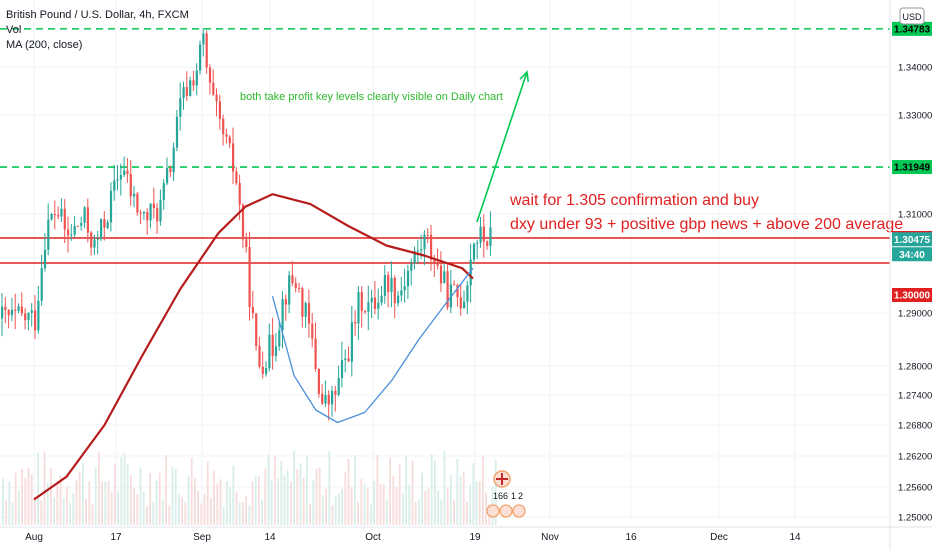 Image resolution: width=932 pixels, height=555 pixels. Describe the element at coordinates (912, 168) in the screenshot. I see `price-label-text: 1.31949` at that location.